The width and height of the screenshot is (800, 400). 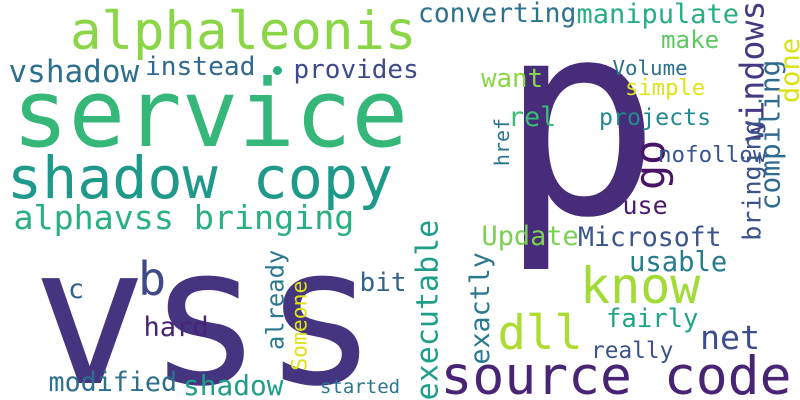 What do you see at coordinates (176, 327) in the screenshot?
I see `word-hard: hard` at bounding box center [176, 327].